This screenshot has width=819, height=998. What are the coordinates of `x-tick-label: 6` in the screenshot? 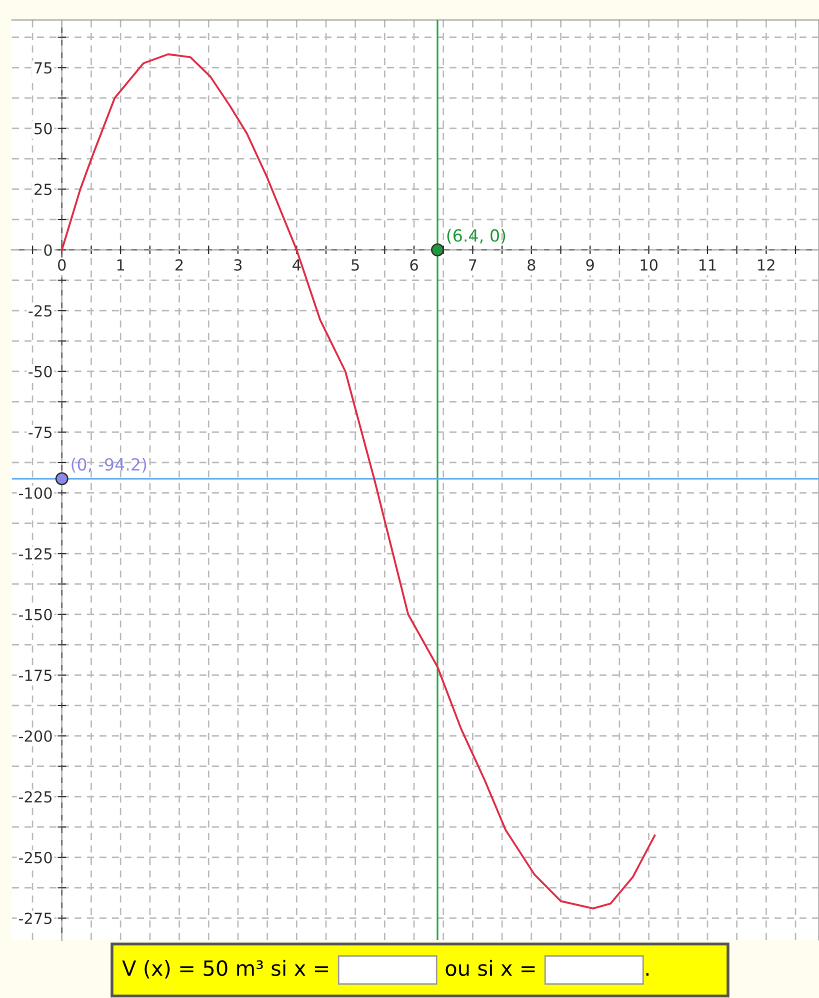 It's located at (414, 265).